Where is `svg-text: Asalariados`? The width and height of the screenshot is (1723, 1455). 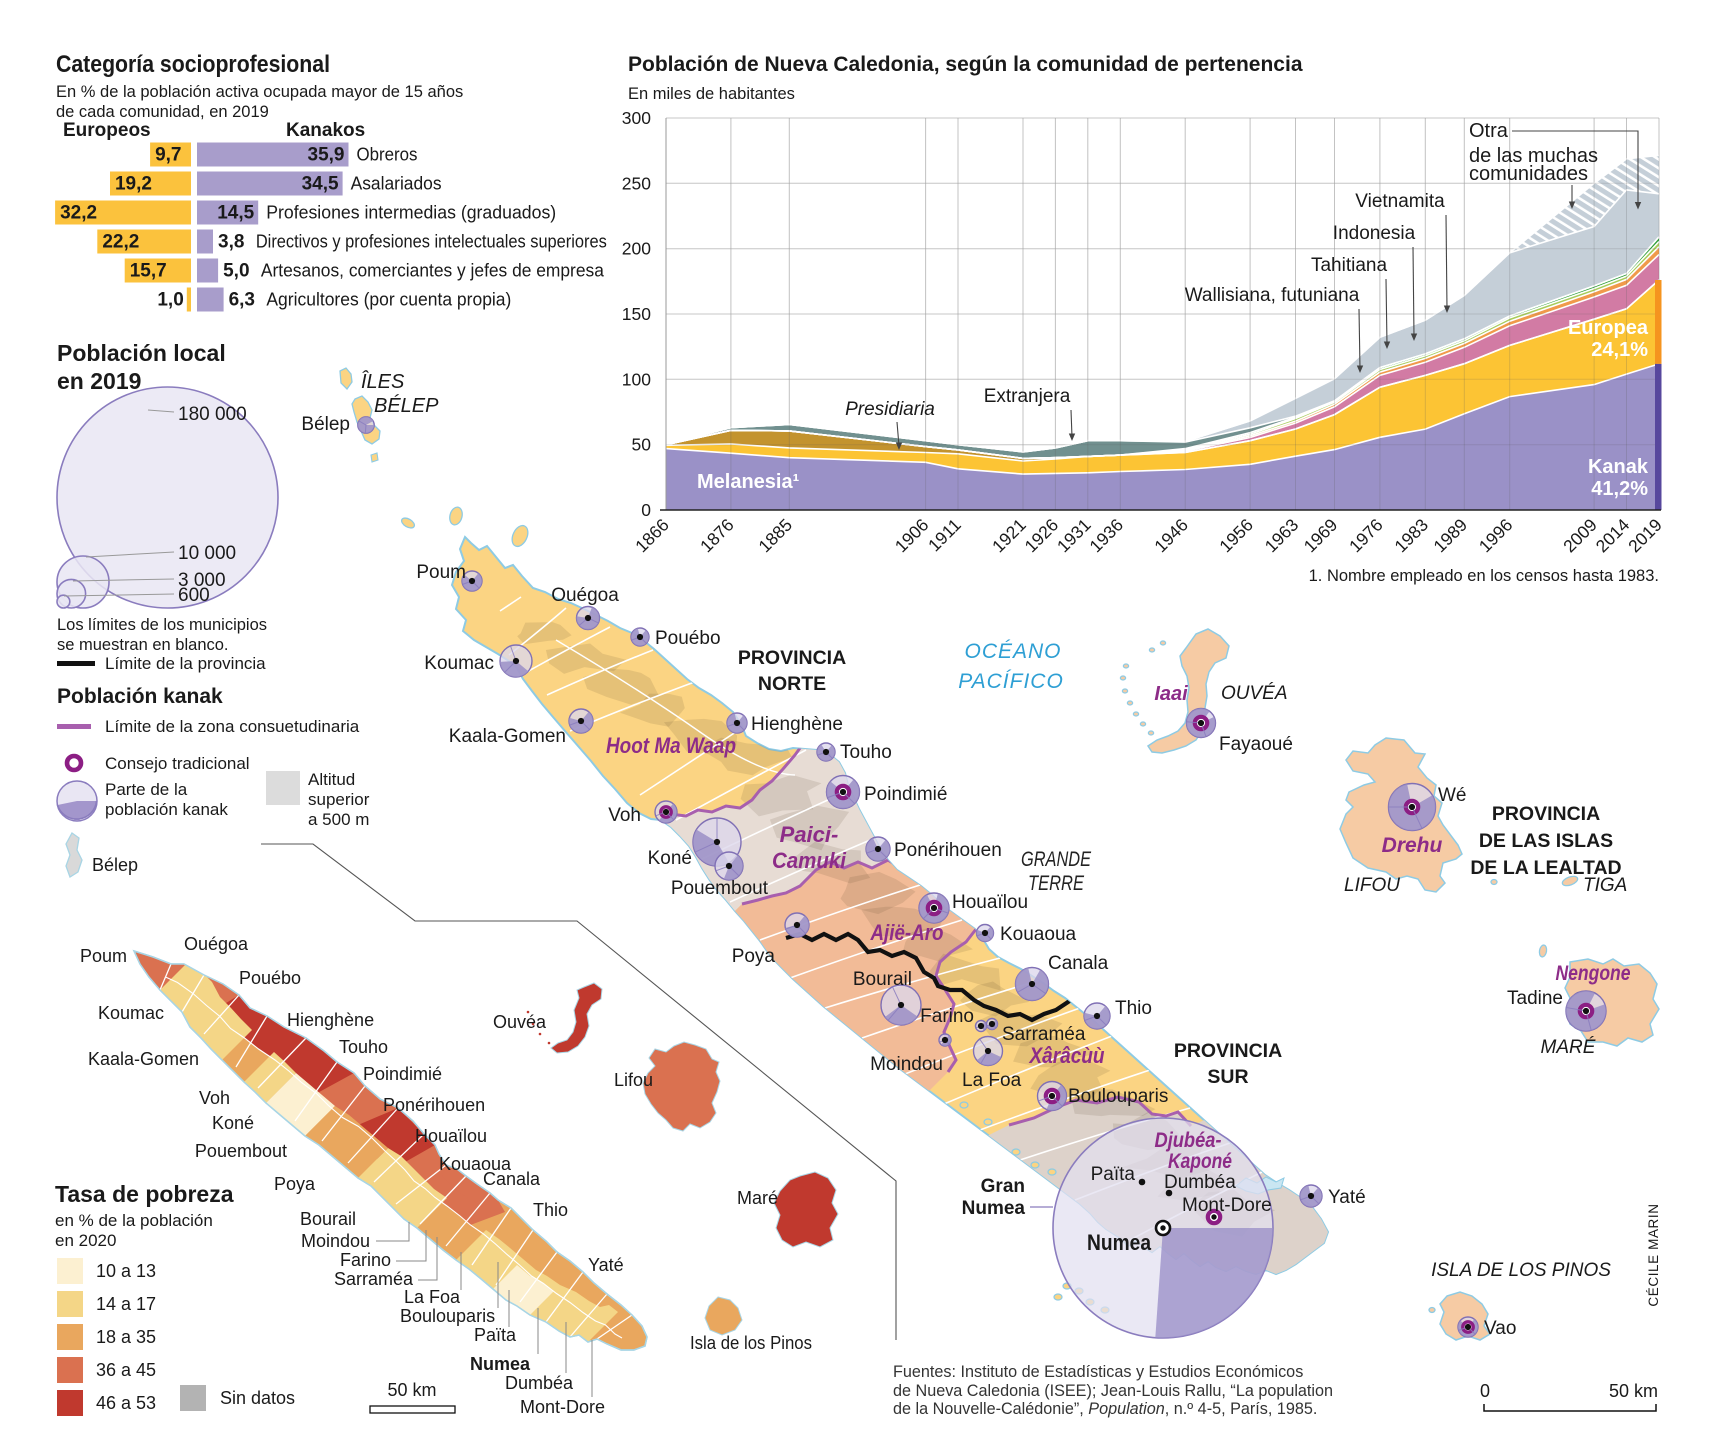 svg-text: Asalariados is located at coordinates (396, 183).